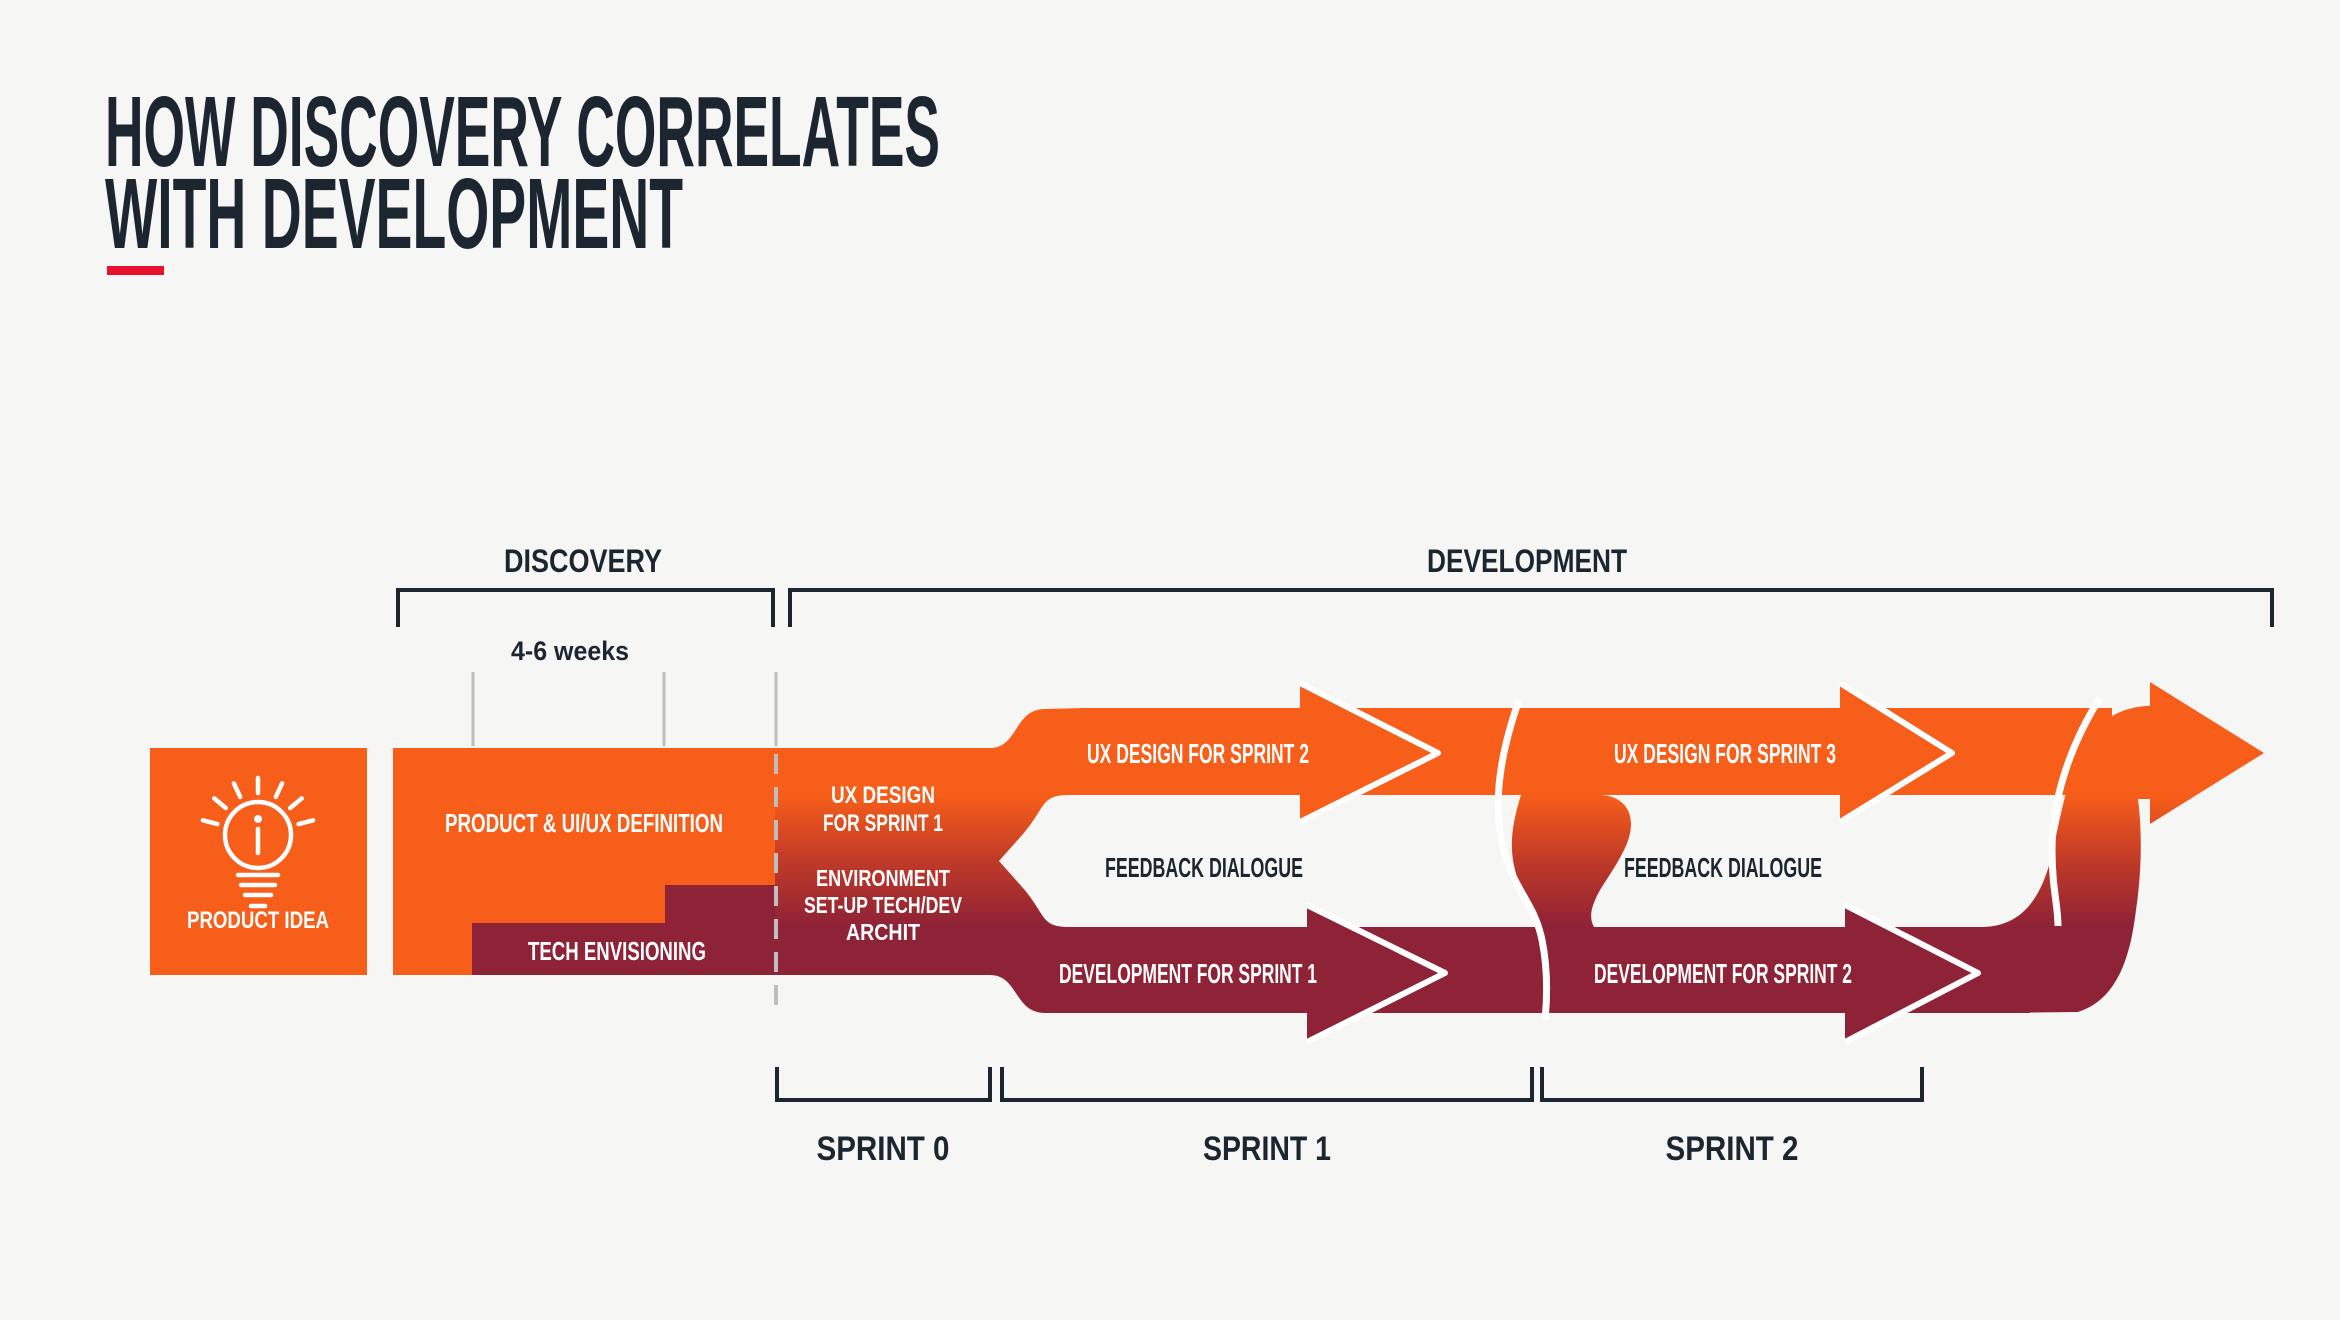 The width and height of the screenshot is (2340, 1320). Describe the element at coordinates (394, 214) in the screenshot. I see `page-title-line2: WITH DEVELOPMENT` at that location.